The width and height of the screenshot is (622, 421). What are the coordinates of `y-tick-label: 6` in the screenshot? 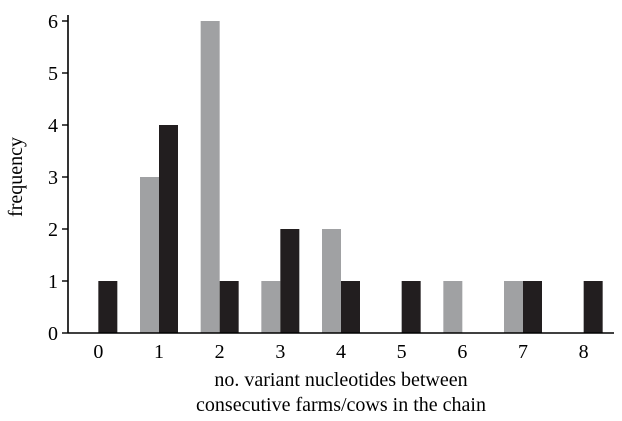 It's located at (53, 22).